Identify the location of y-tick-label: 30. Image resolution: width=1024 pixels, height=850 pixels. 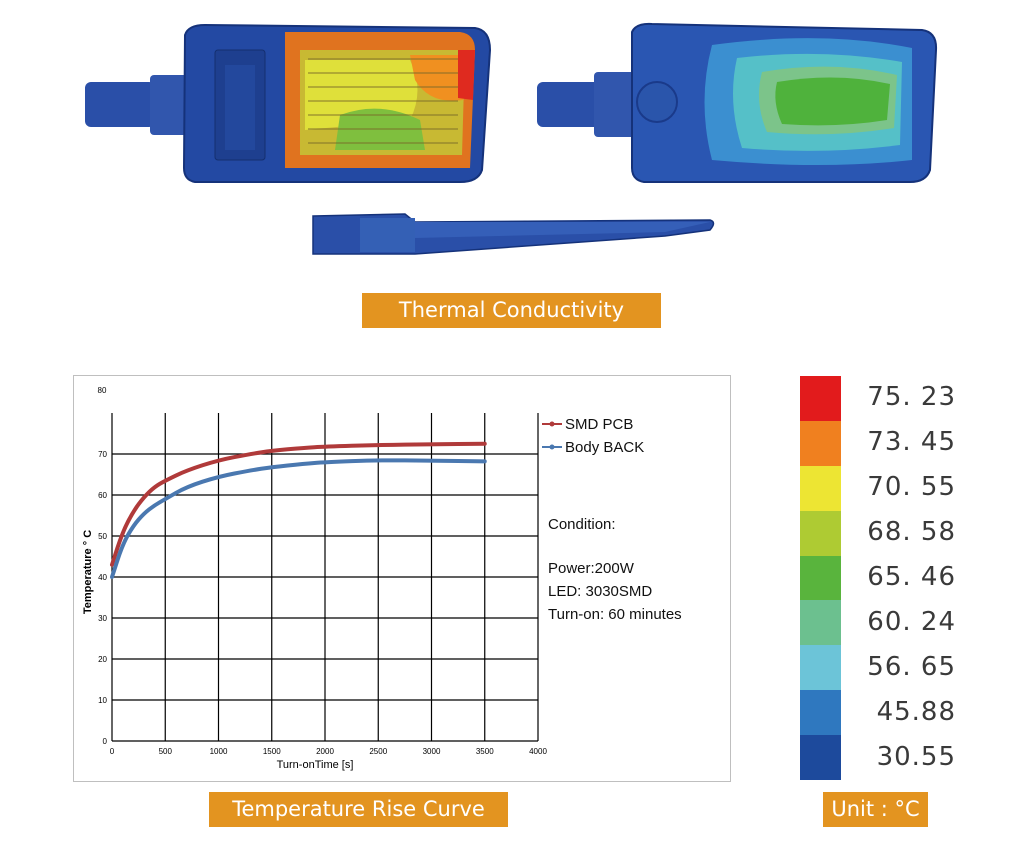
(102, 618).